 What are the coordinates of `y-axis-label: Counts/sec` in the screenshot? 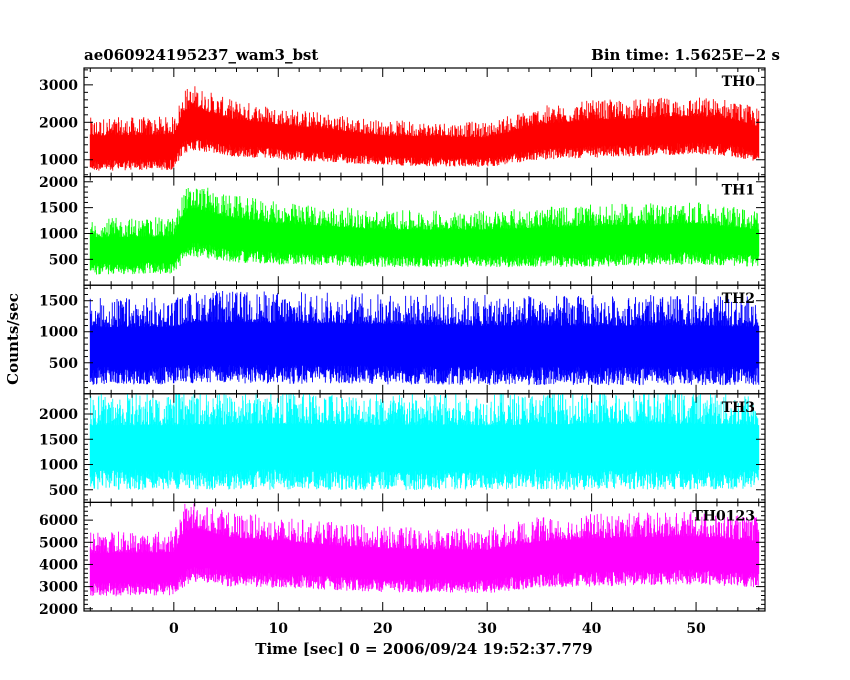 It's located at (13, 339).